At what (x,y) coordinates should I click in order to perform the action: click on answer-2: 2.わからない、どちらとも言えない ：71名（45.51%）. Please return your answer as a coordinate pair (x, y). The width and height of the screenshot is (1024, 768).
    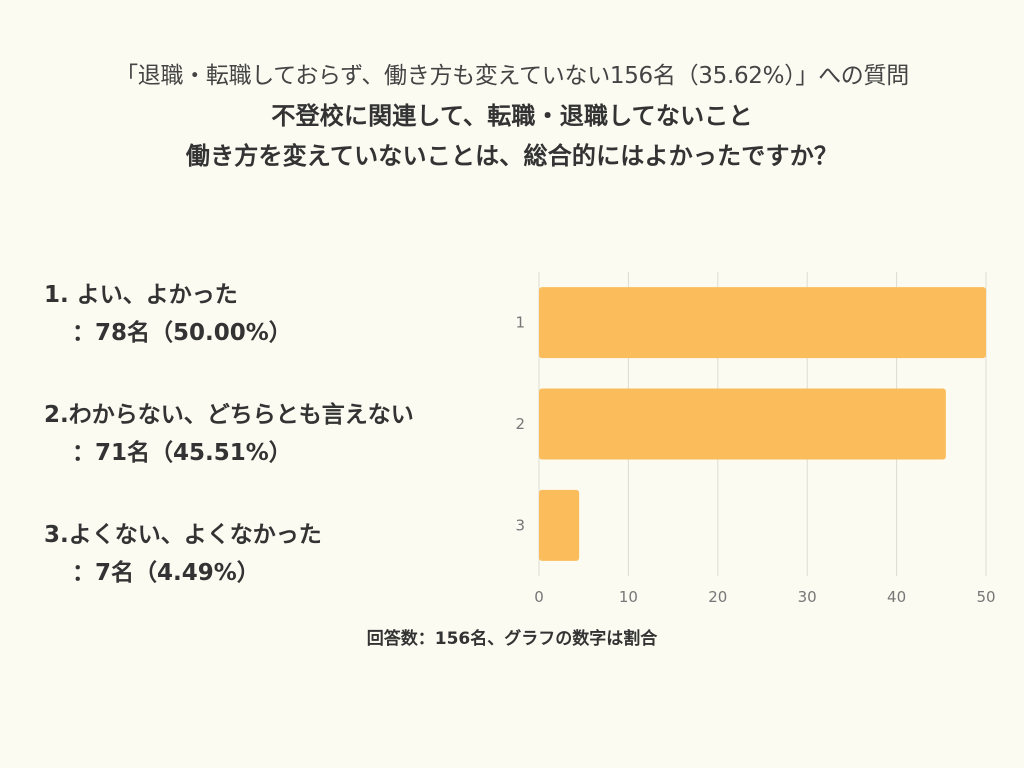
    Looking at the image, I should click on (229, 434).